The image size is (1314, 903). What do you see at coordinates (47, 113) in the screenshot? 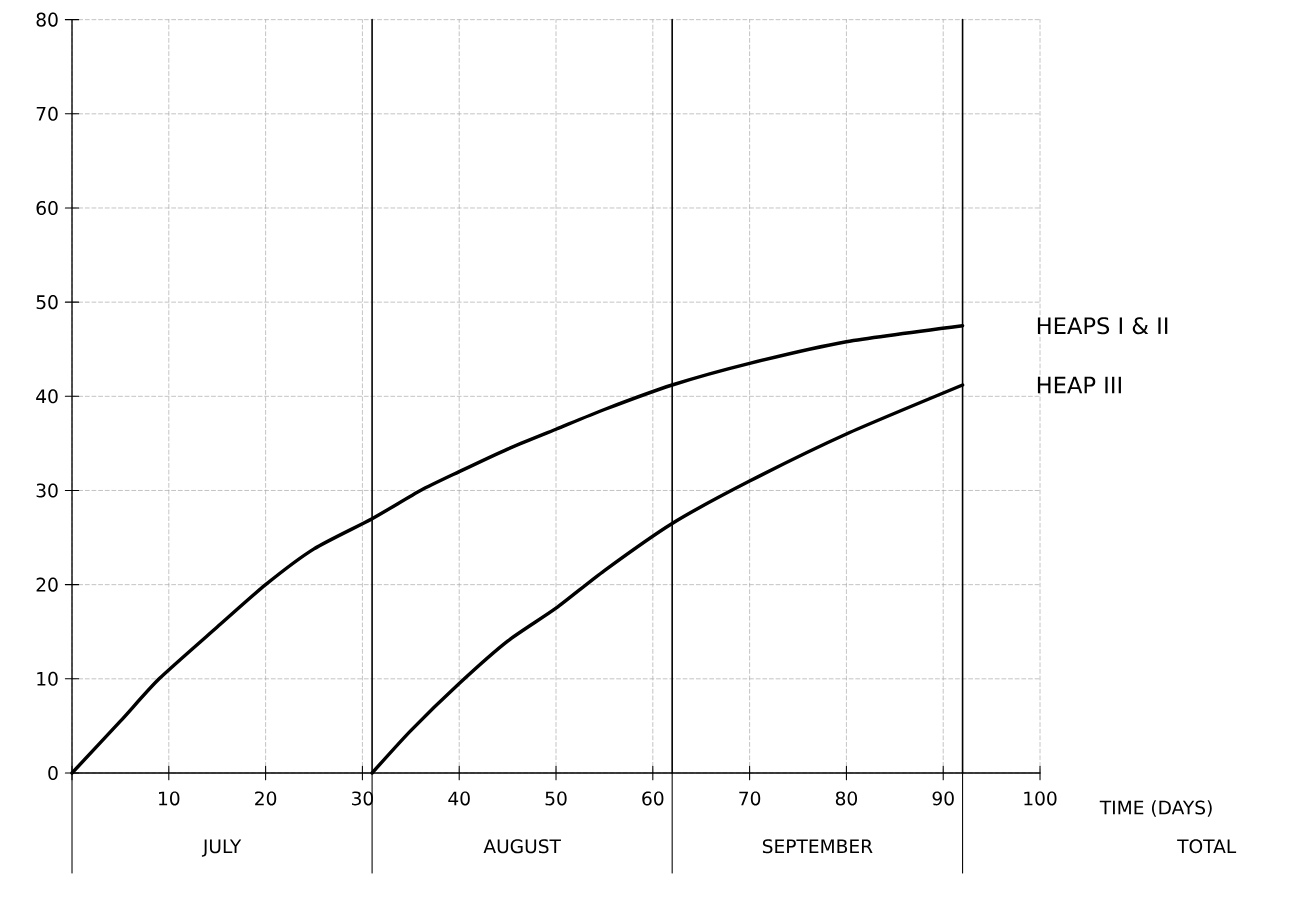
I see `y-tick-label: 70` at bounding box center [47, 113].